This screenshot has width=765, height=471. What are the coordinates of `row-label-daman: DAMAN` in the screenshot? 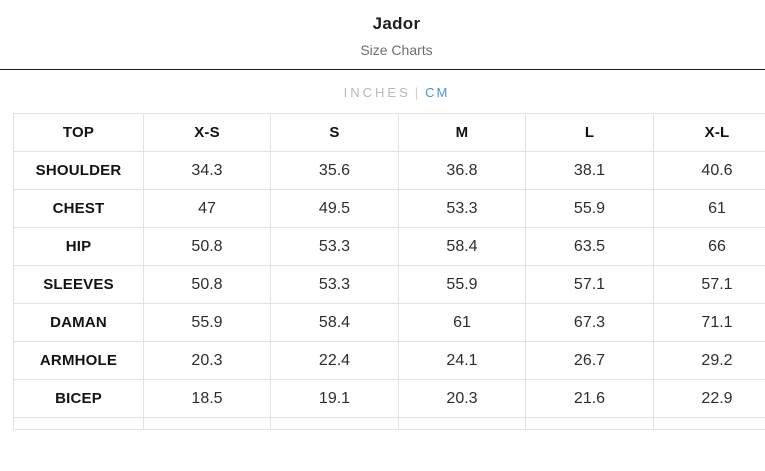 It's located at (78, 322).